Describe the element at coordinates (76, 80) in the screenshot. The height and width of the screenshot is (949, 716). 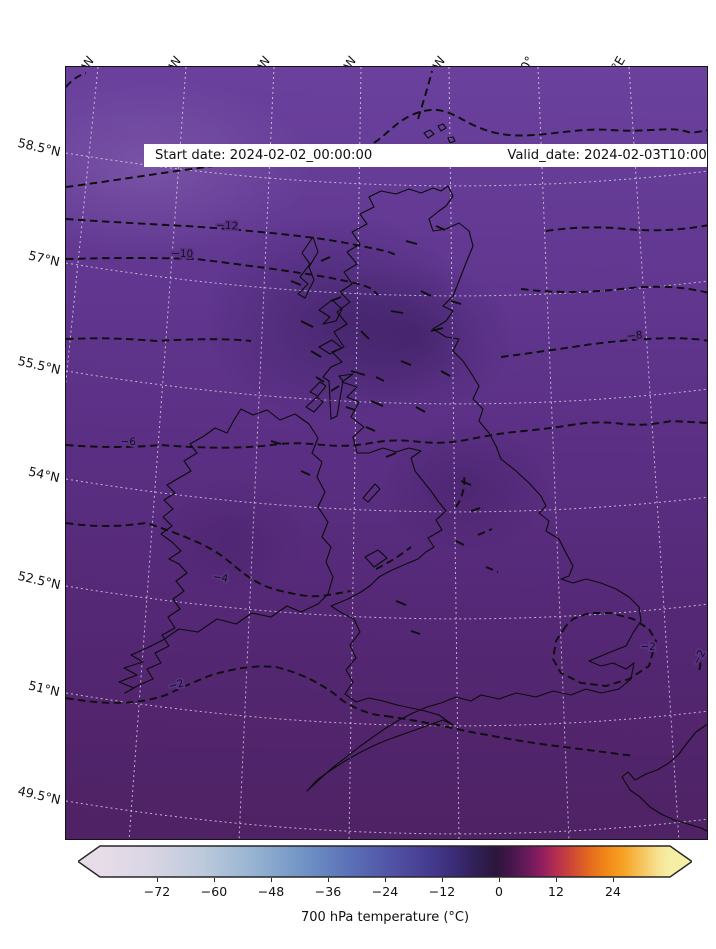
I see `contour-minus16` at that location.